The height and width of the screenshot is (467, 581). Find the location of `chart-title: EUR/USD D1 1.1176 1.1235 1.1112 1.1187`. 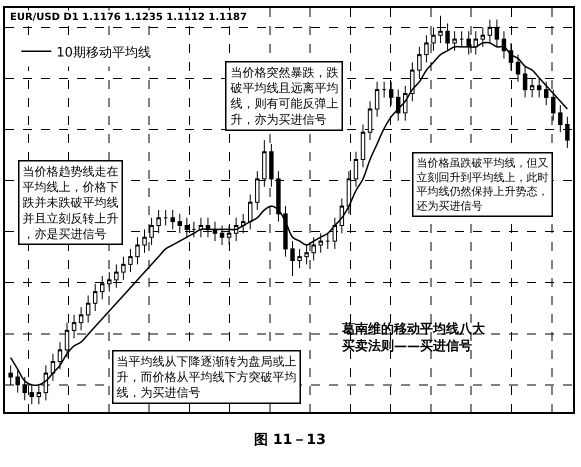

chart-title: EUR/USD D1 1.1176 1.1235 1.1112 1.1187 is located at coordinates (128, 17).